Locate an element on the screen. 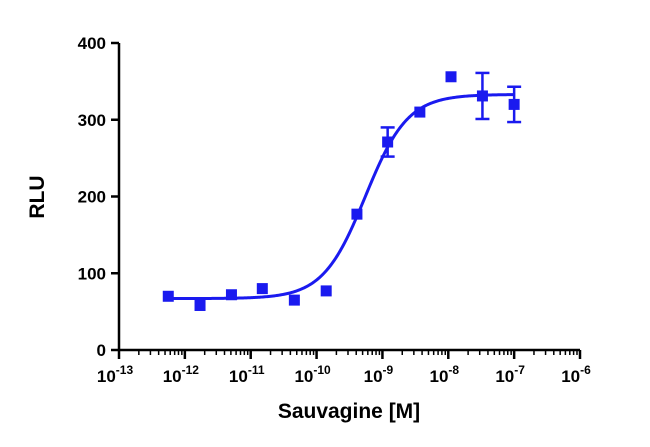 This screenshot has width=650, height=447. x-tick-label: 10⁻¹¹ is located at coordinates (247, 374).